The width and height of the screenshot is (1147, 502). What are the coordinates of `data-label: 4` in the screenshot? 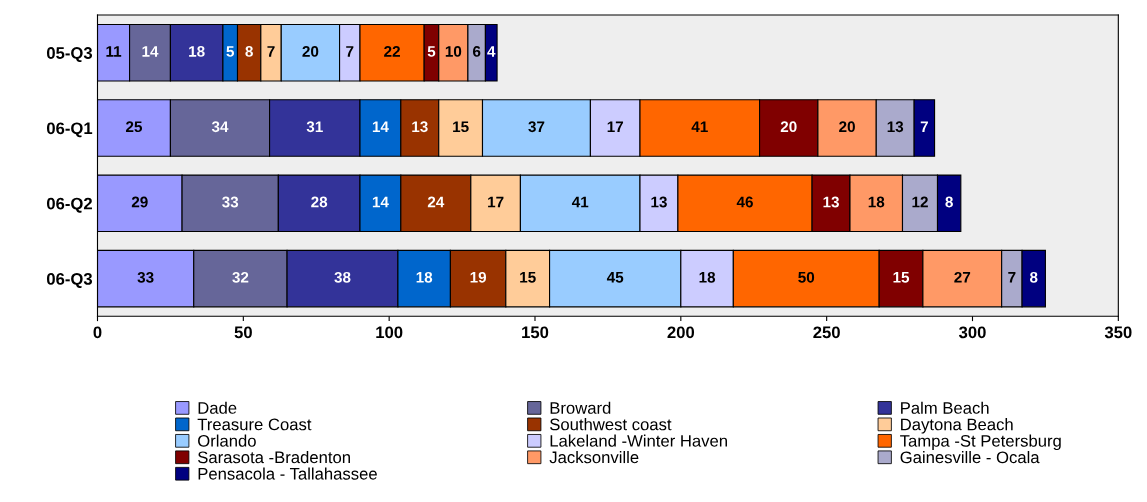 It's located at (491, 51).